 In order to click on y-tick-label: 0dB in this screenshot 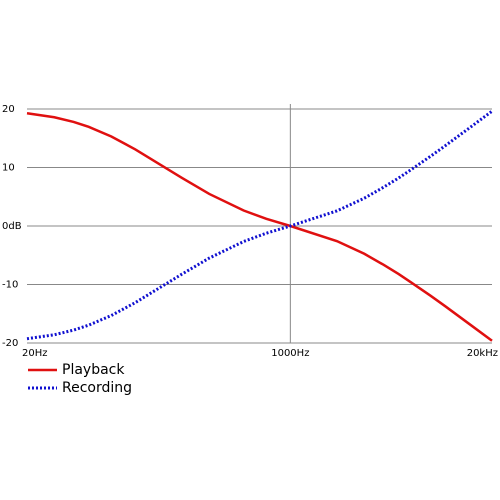, I will do `click(12, 226)`.